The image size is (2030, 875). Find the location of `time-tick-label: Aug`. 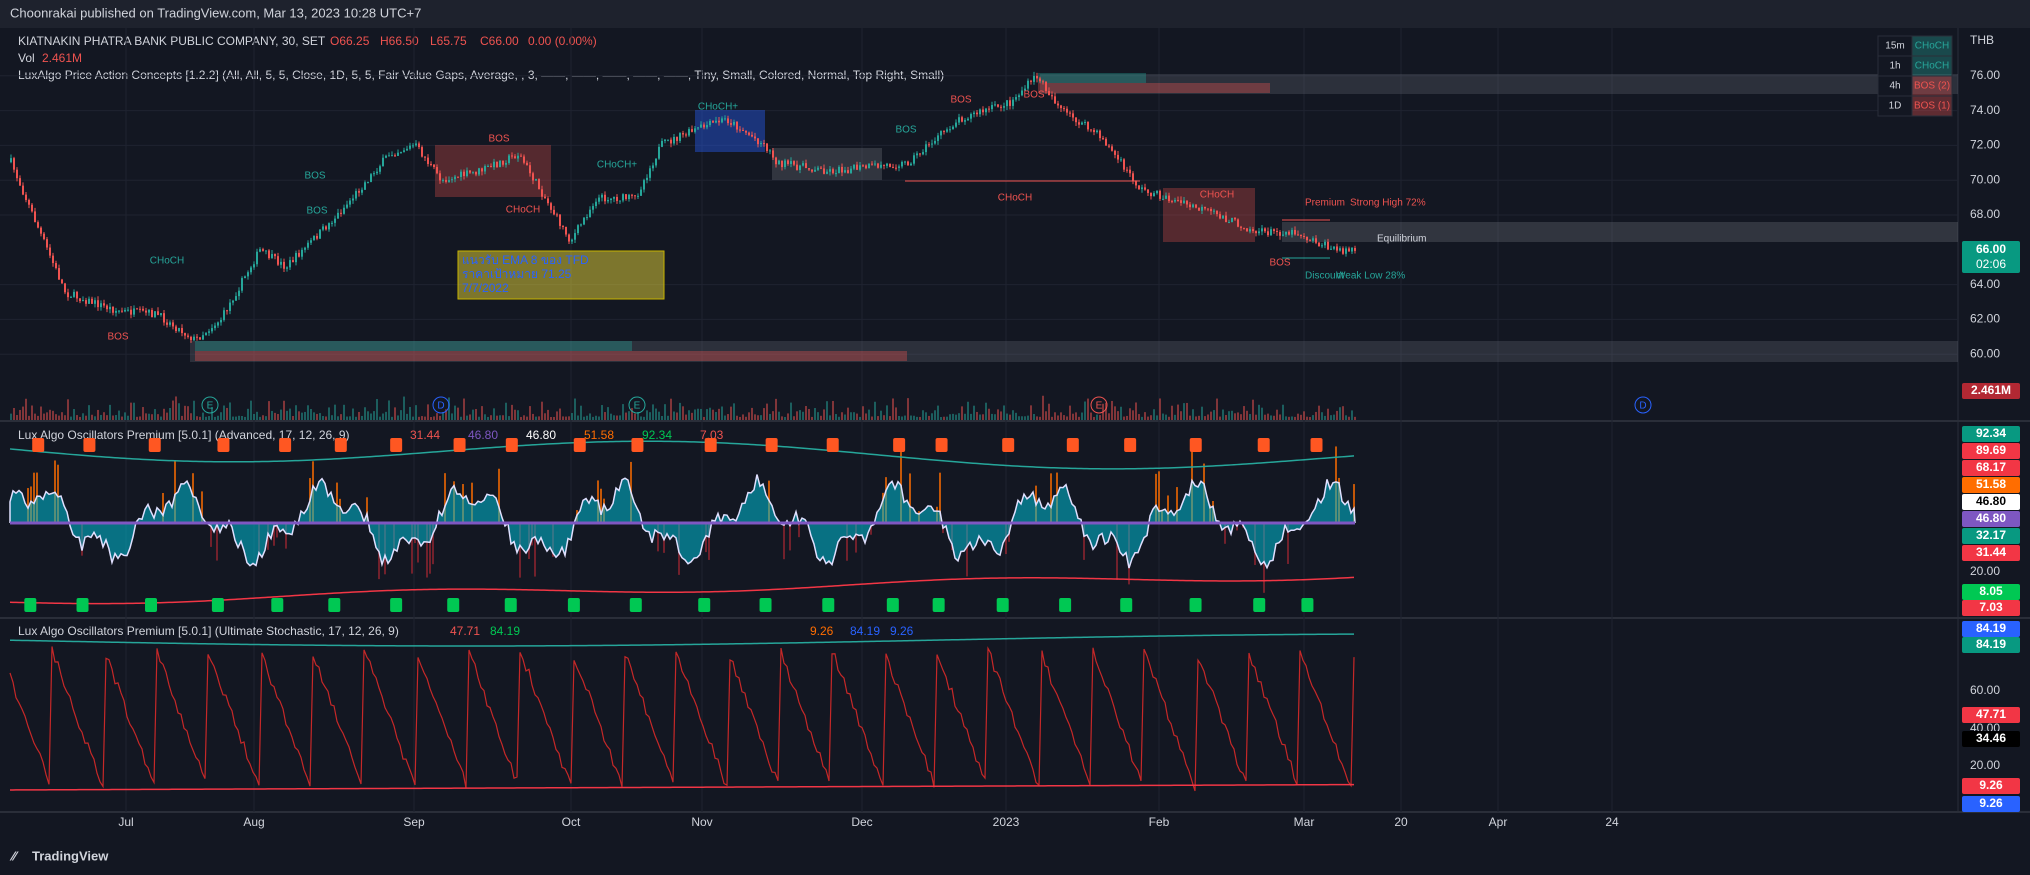

time-tick-label: Aug is located at coordinates (253, 822).